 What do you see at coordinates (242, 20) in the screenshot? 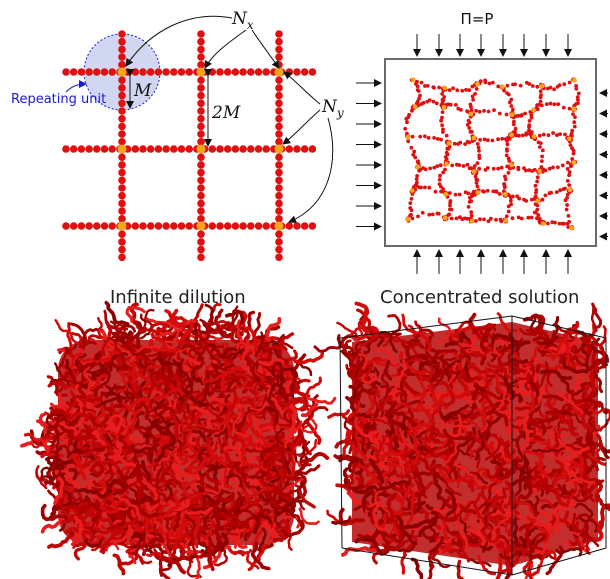
I see `nx-label: Nx` at bounding box center [242, 20].